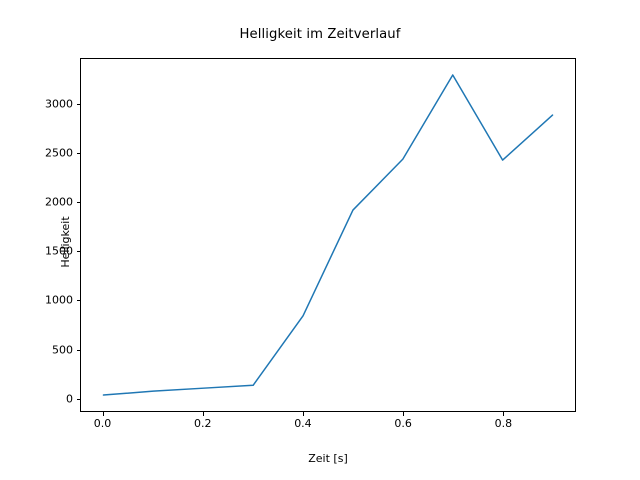  I want to click on y-tick-label: 1000, so click(59, 300).